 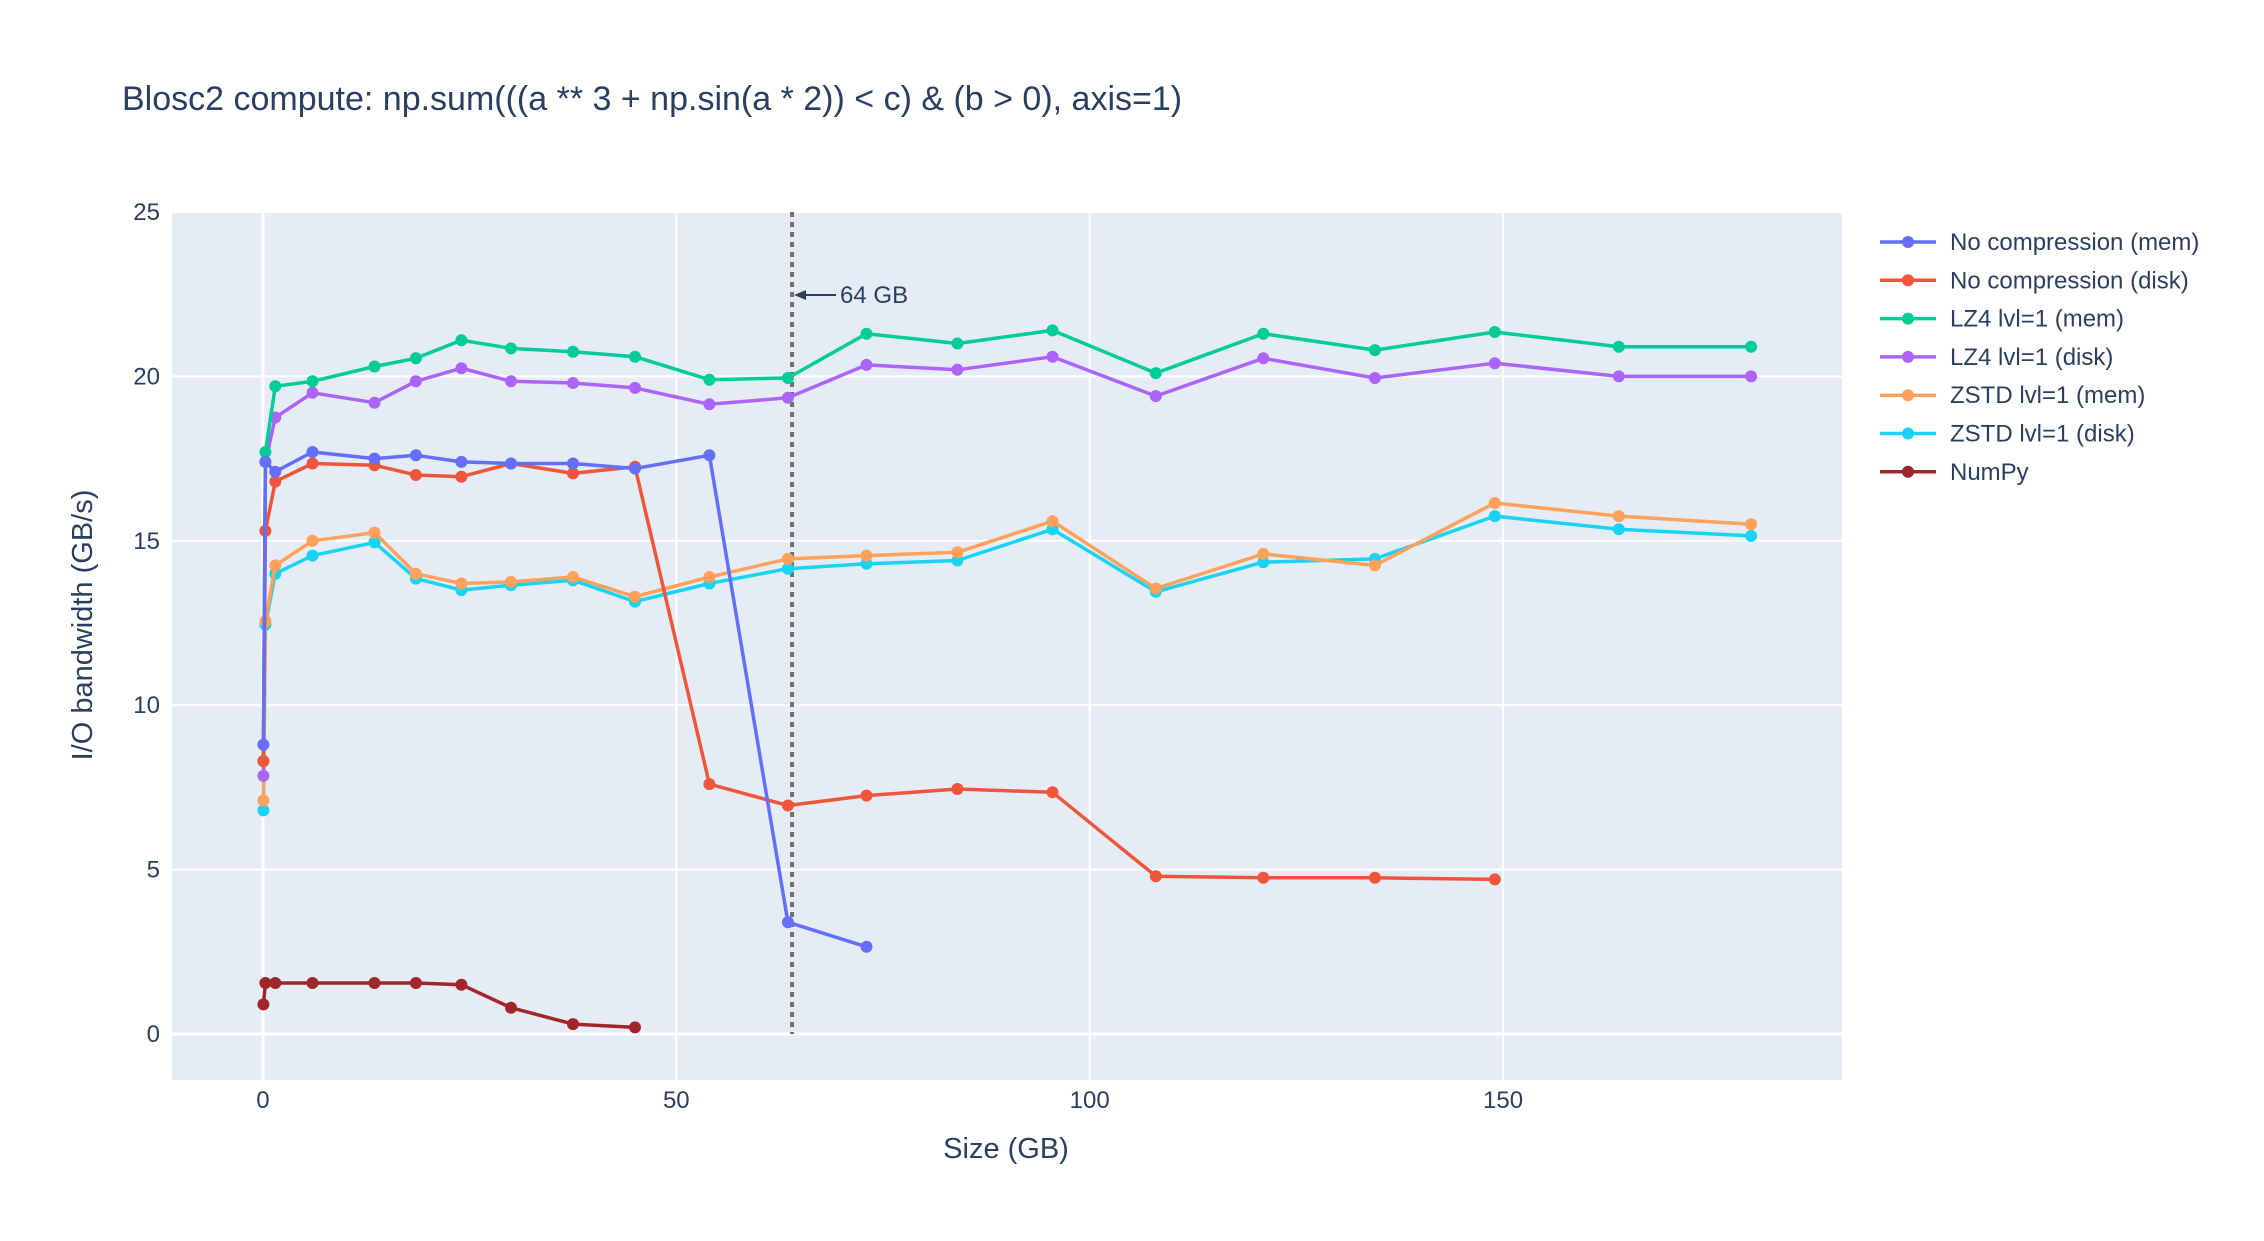 What do you see at coordinates (146, 376) in the screenshot?
I see `y-tick-label: 20` at bounding box center [146, 376].